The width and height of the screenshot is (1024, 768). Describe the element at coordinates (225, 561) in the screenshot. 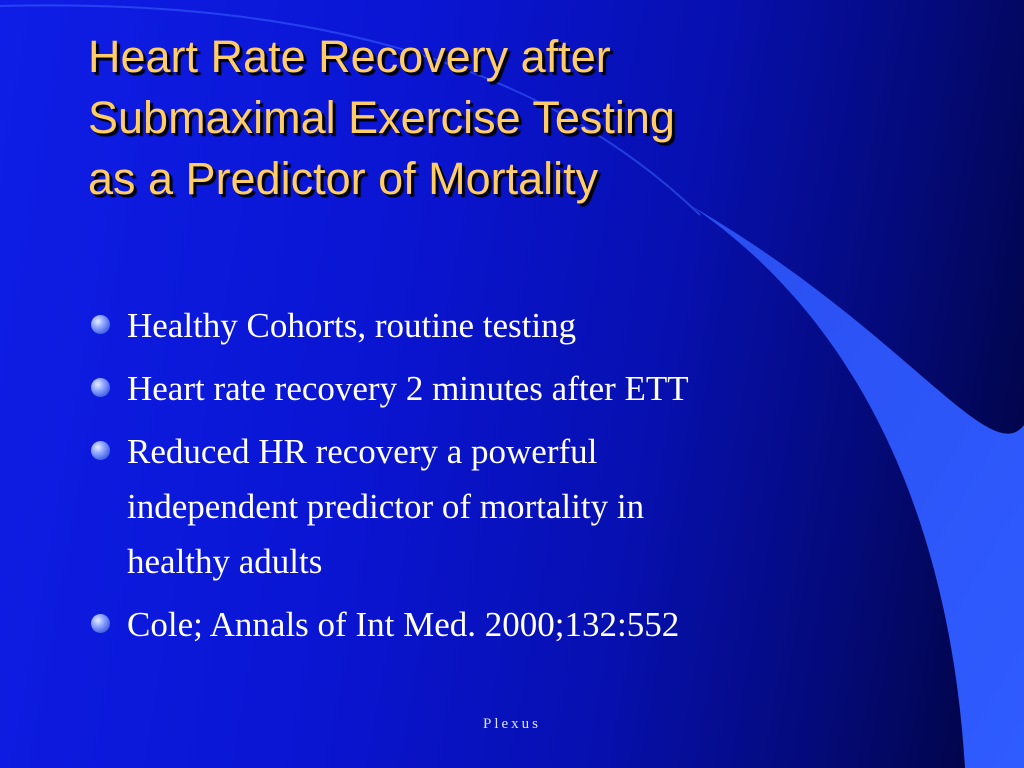

I see `bullet-line: healthy adults` at that location.